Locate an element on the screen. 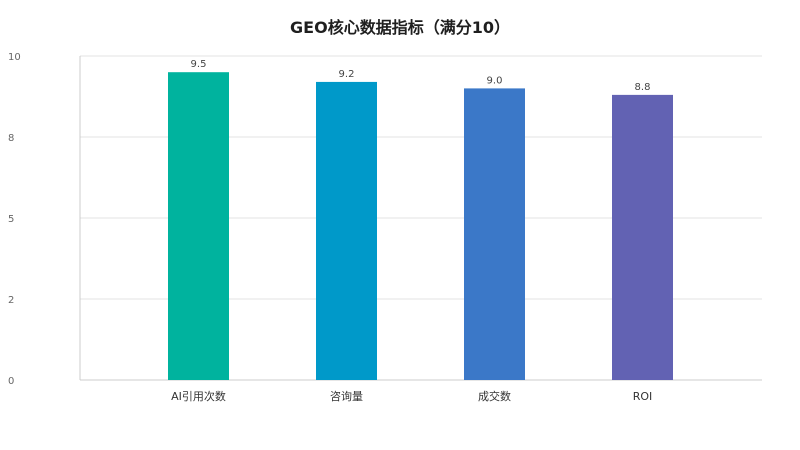 This screenshot has width=800, height=450. y-tick-label: 5 is located at coordinates (11, 219).